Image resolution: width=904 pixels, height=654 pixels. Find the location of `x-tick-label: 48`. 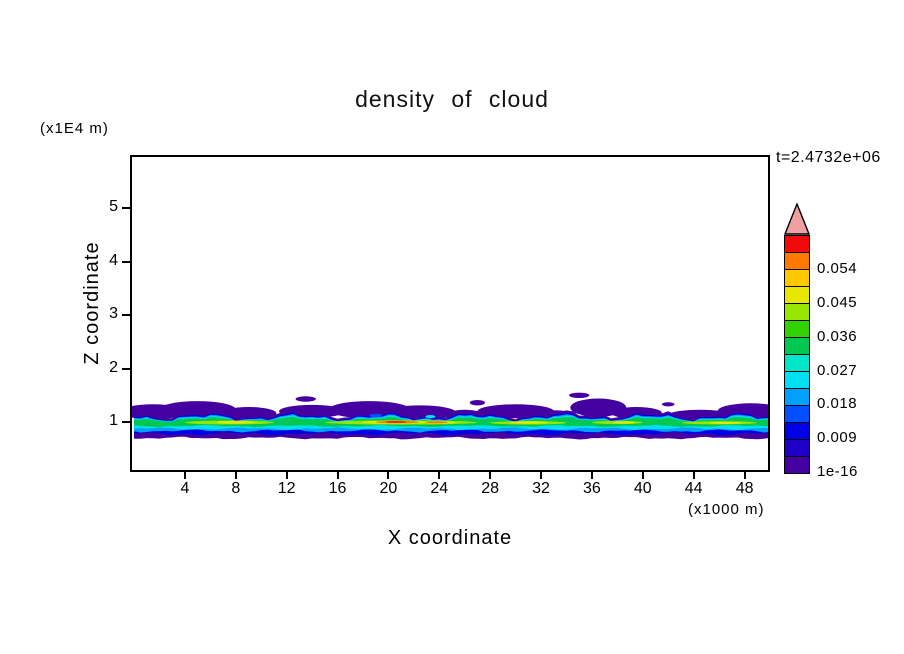

x-tick-label: 48 is located at coordinates (744, 488).